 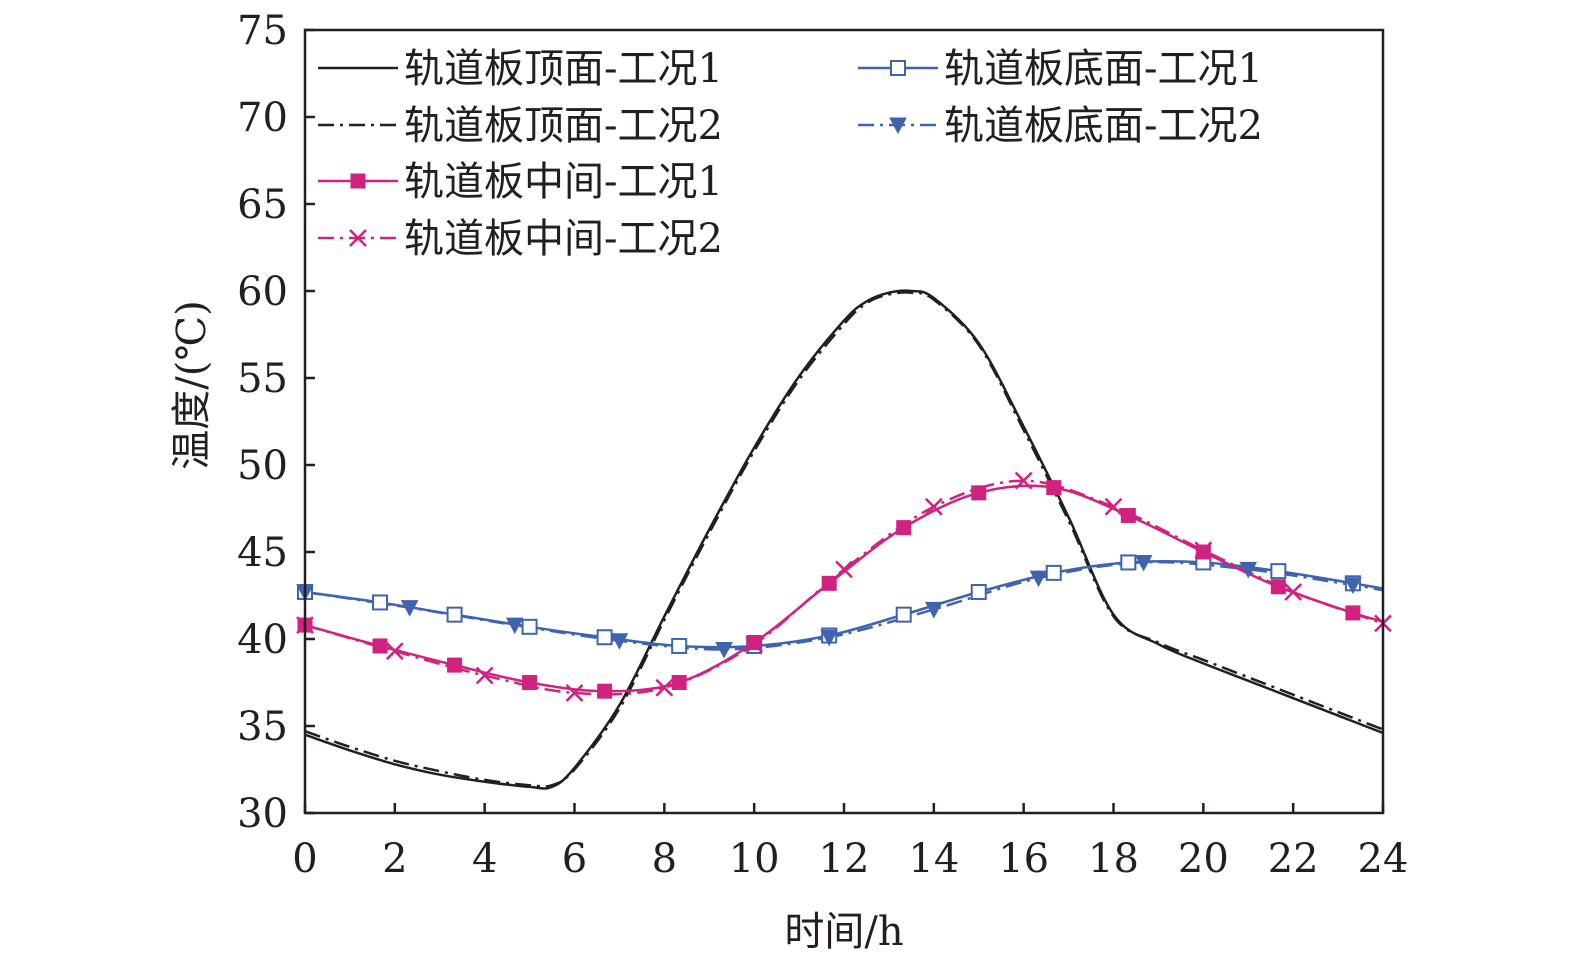 I want to click on x-axis-title: 时间/h, so click(x=843, y=932).